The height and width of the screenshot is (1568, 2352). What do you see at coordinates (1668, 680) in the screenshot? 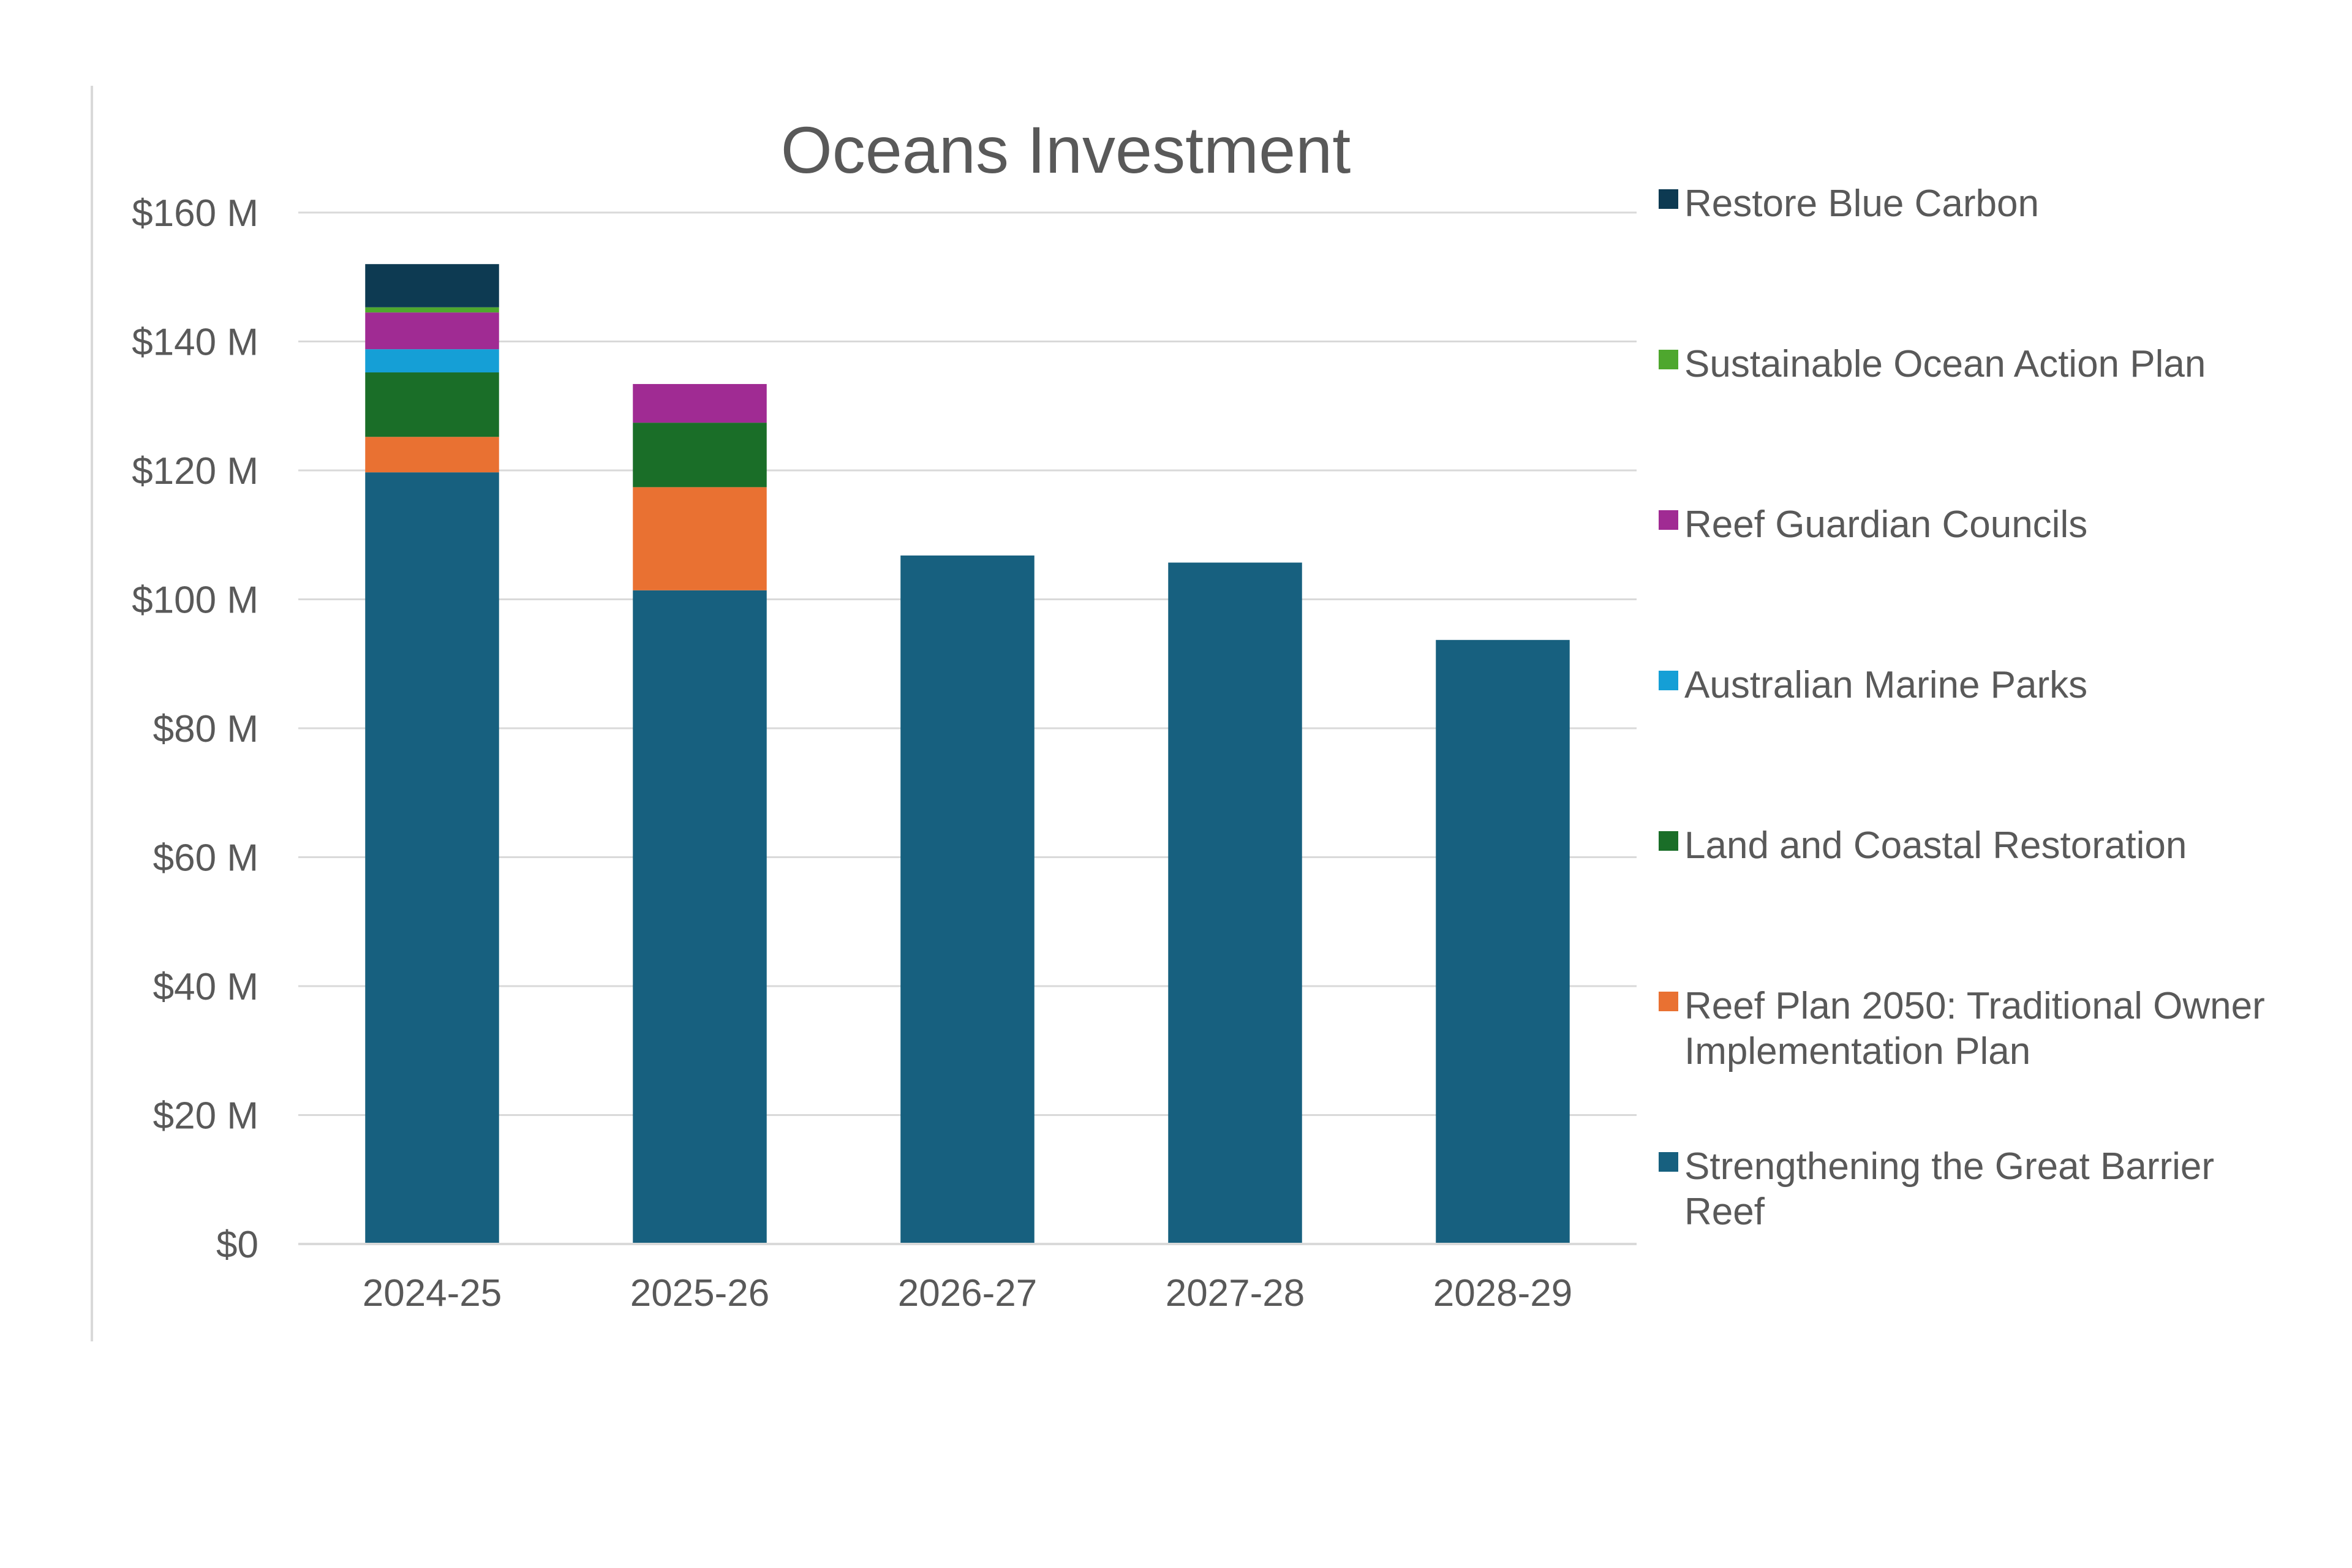
I see `legend-swatch-australian-marine-parks` at bounding box center [1668, 680].